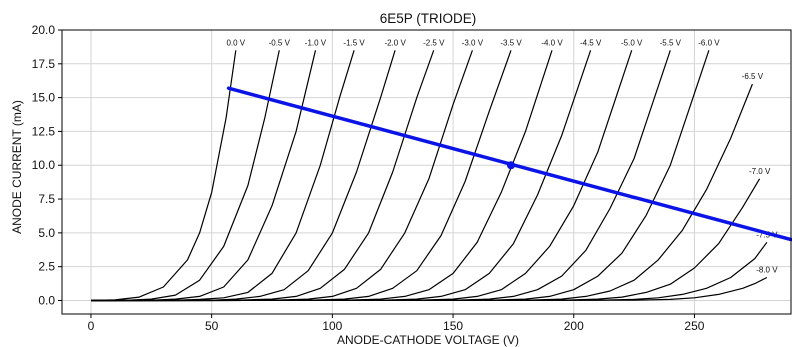  I want to click on y-tick-label: 2.5, so click(46, 267).